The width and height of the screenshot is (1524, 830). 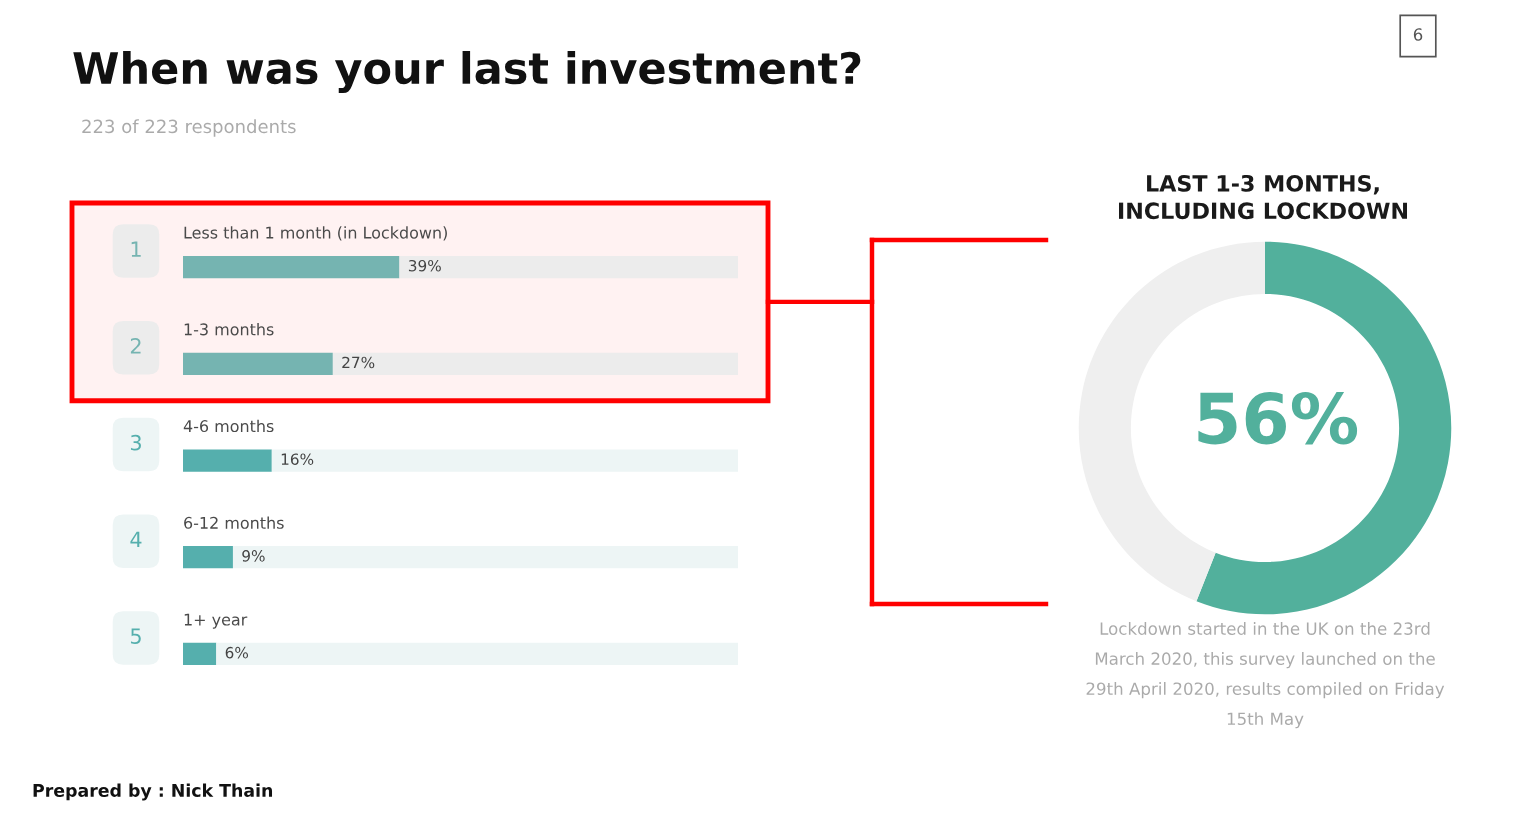 What do you see at coordinates (189, 128) in the screenshot?
I see `chart-subtitle: 223 of 223 respondents` at bounding box center [189, 128].